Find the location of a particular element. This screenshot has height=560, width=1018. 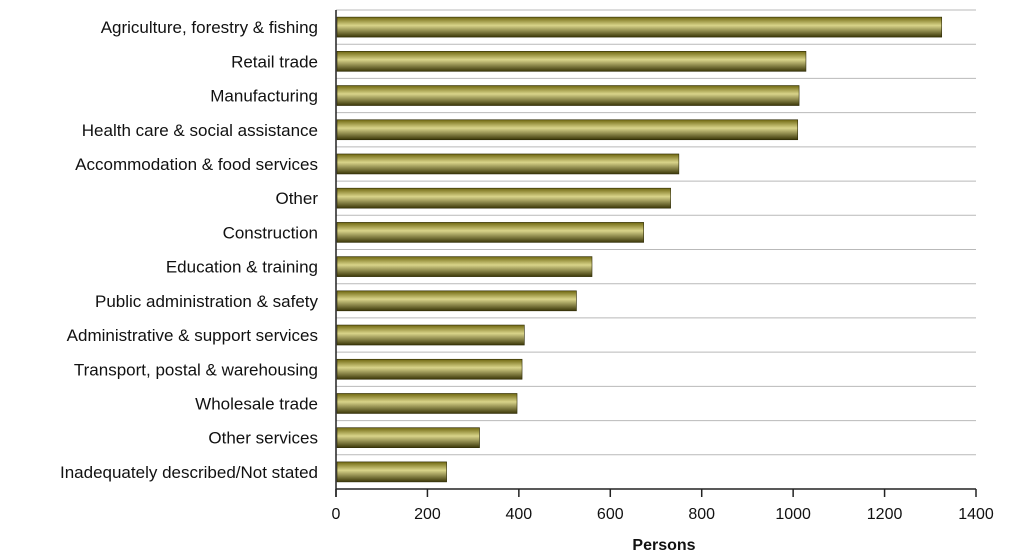

x-tick-label: 800 is located at coordinates (701, 514).